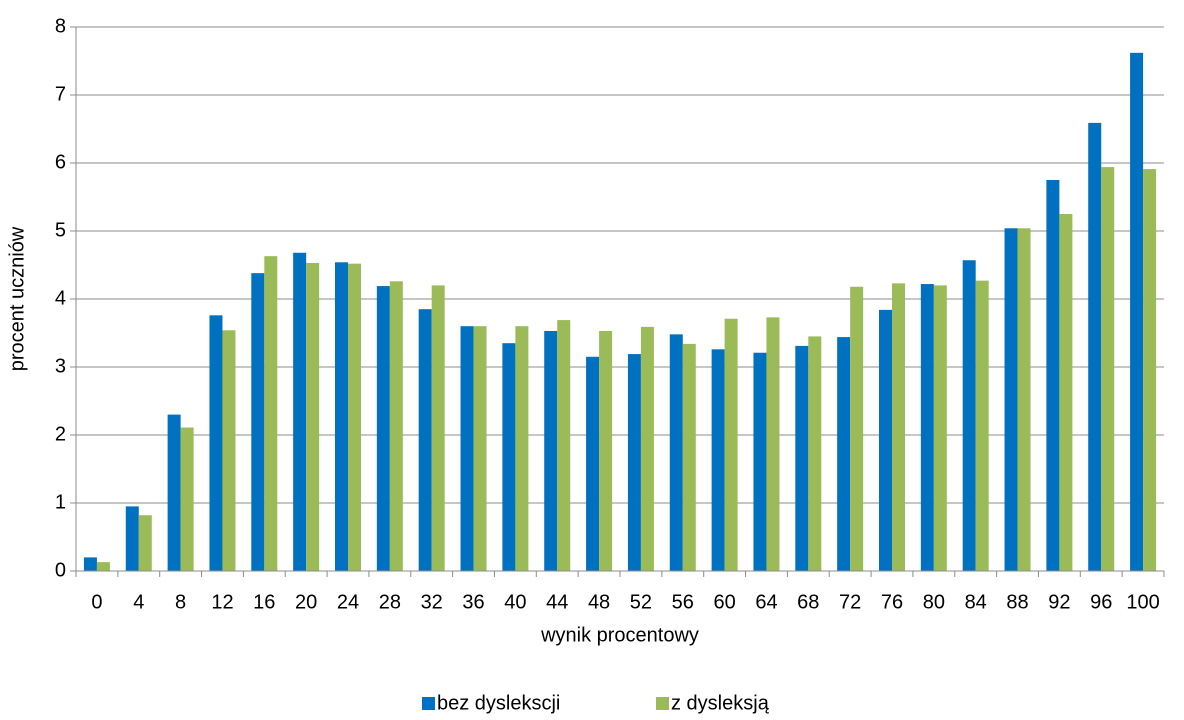 The height and width of the screenshot is (720, 1184). I want to click on x-tick-label: 40, so click(515, 602).